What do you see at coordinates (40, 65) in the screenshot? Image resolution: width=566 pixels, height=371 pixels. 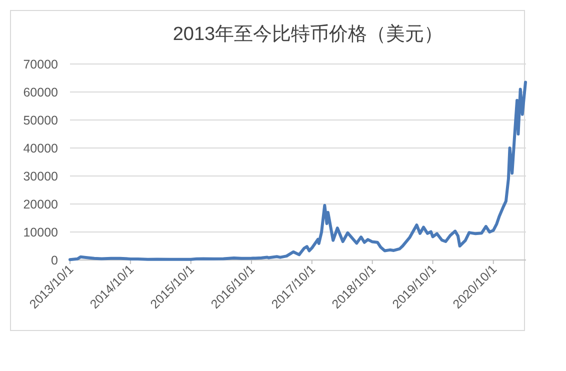 I see `y-tick-label: 70000` at bounding box center [40, 65].